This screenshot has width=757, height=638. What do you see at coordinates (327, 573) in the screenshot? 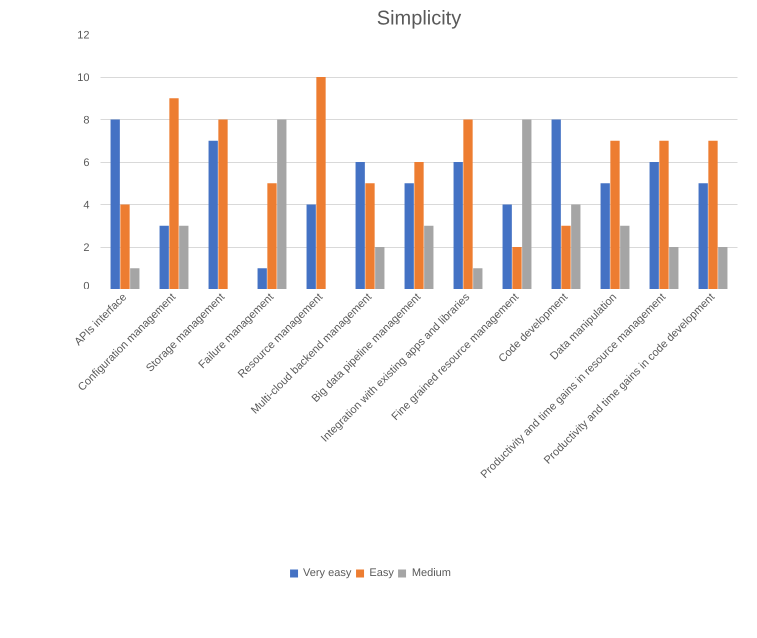
I see `legend-label: Very easy` at bounding box center [327, 573].